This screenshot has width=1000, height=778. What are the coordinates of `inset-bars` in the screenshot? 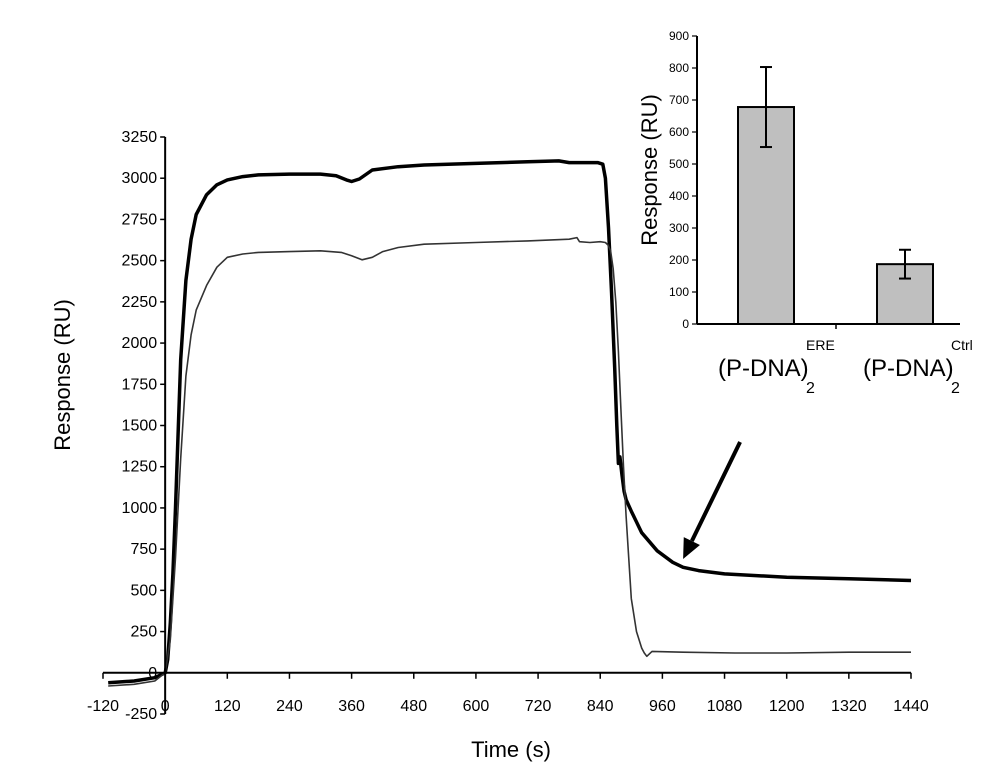 It's located at (835, 196).